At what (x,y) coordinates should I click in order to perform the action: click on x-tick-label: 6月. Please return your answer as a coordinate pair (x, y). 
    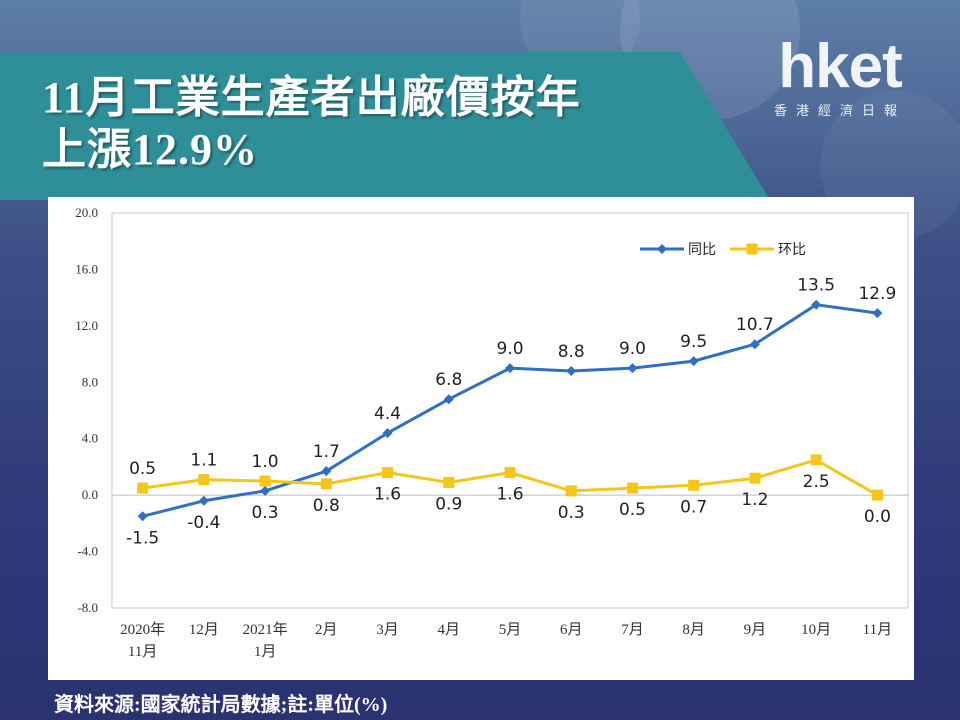
    Looking at the image, I should click on (571, 630).